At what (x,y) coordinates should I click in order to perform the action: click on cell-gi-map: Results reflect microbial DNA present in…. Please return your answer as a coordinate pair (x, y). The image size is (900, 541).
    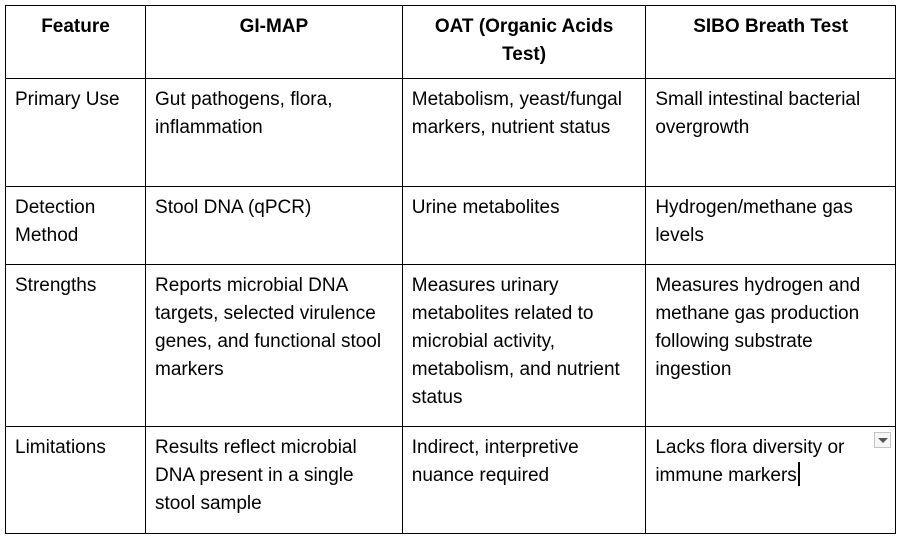
    Looking at the image, I should click on (274, 480).